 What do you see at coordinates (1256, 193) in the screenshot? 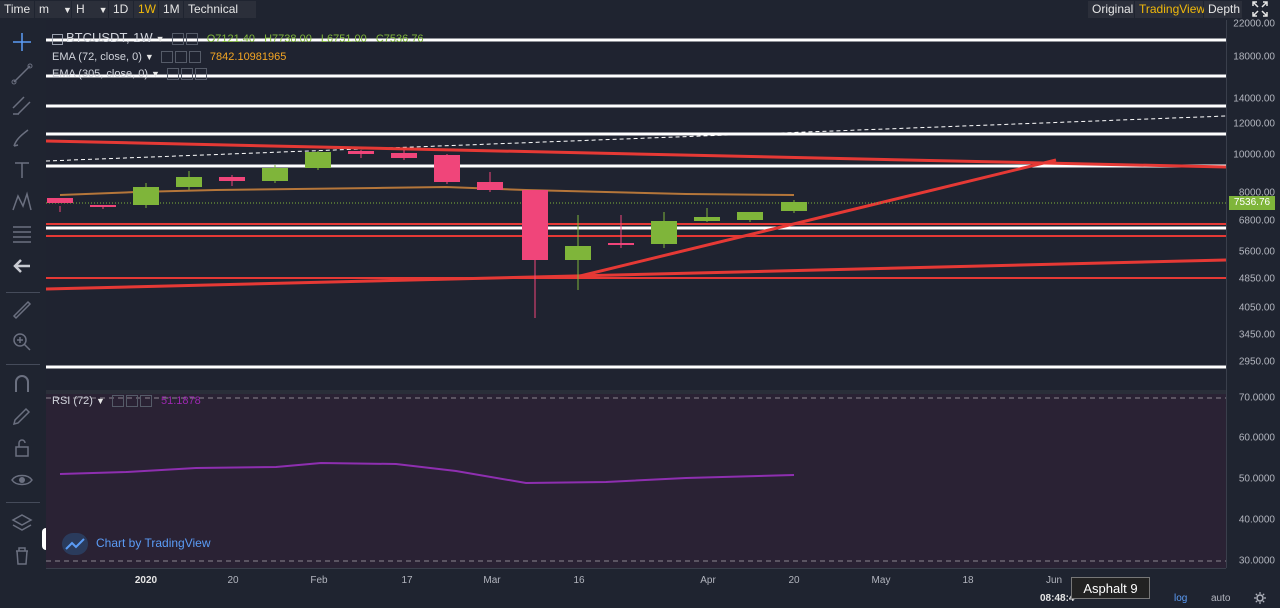
I see `price-axis-label: 8000.00` at bounding box center [1256, 193].